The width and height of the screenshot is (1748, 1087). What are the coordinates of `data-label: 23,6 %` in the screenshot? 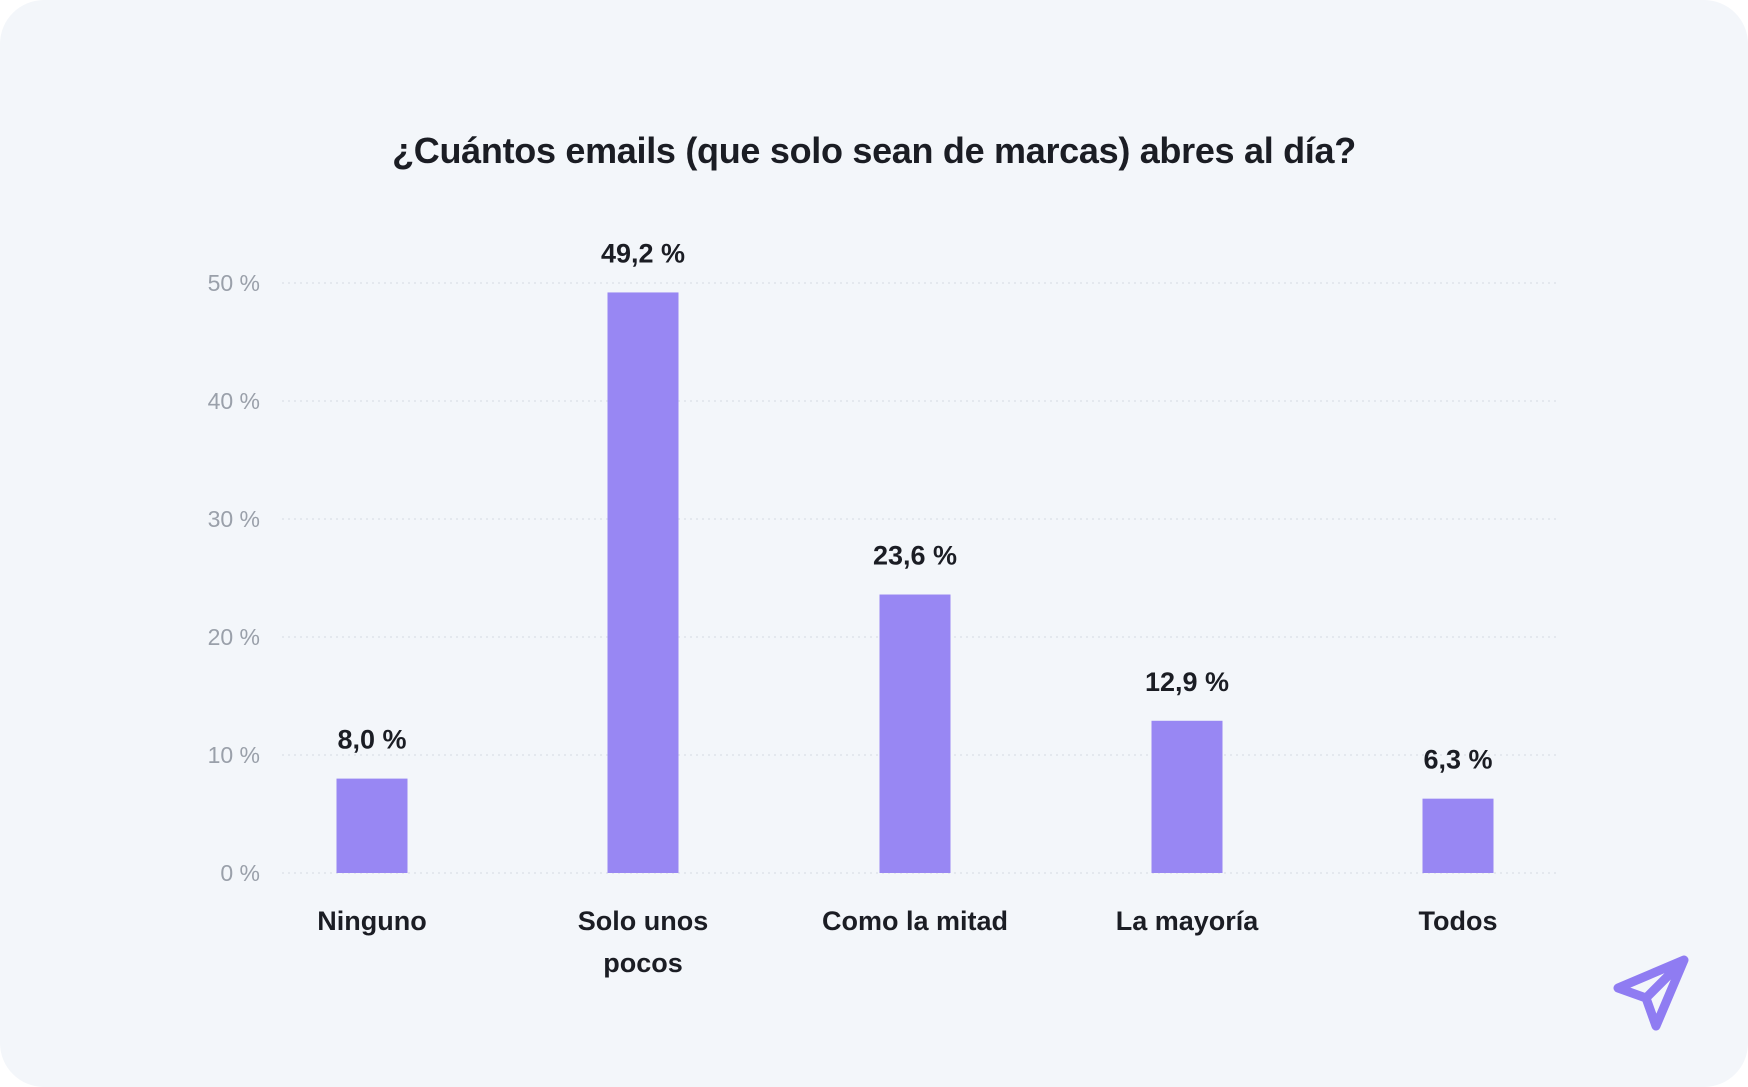 It's located at (915, 556).